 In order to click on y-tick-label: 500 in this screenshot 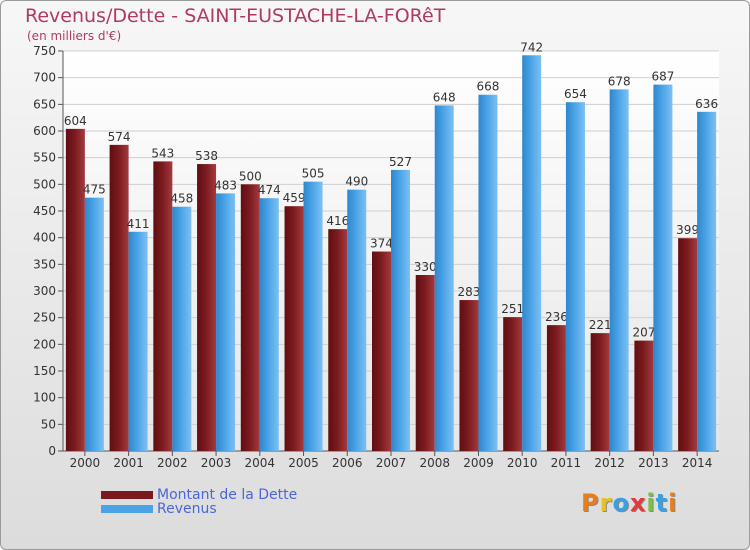, I will do `click(44, 184)`.